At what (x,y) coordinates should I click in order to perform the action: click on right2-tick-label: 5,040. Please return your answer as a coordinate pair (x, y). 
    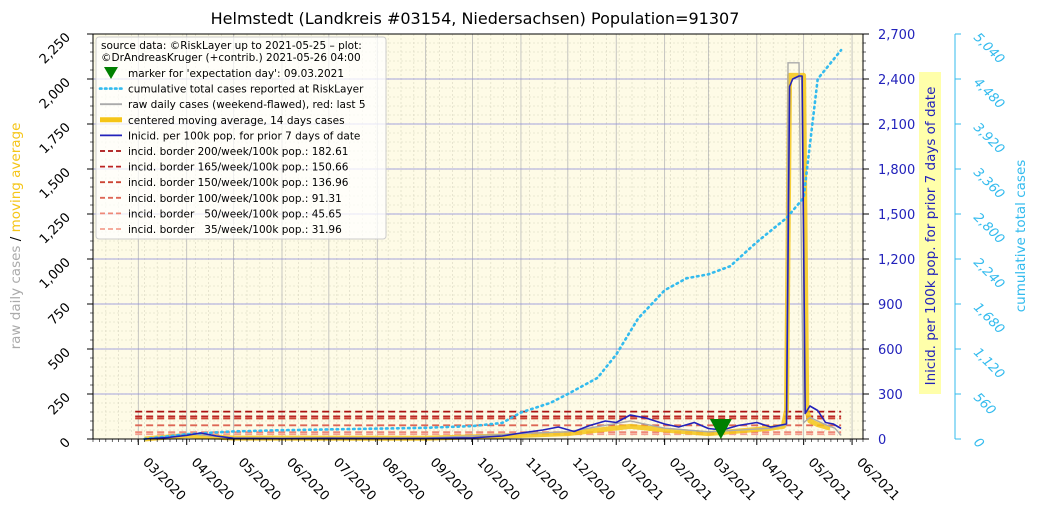
    Looking at the image, I should click on (988, 48).